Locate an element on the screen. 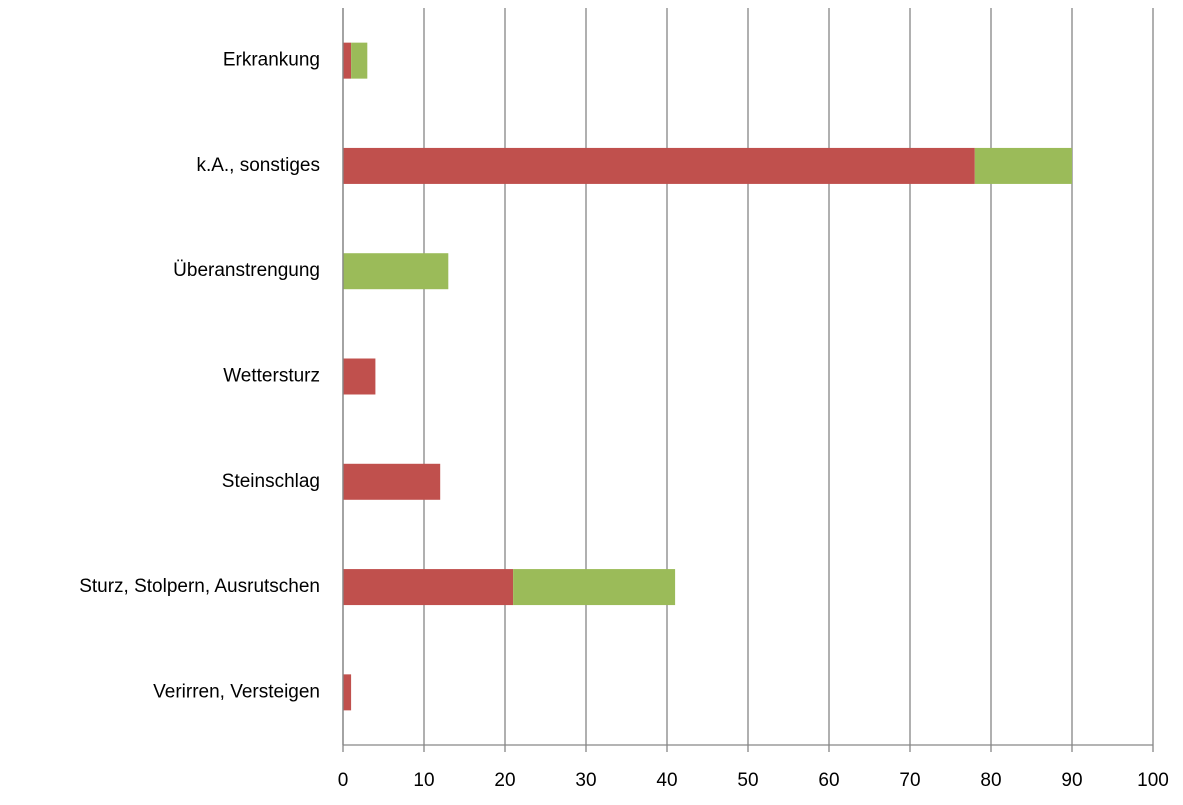 The height and width of the screenshot is (805, 1183). x-tick-label: 100 is located at coordinates (1153, 780).